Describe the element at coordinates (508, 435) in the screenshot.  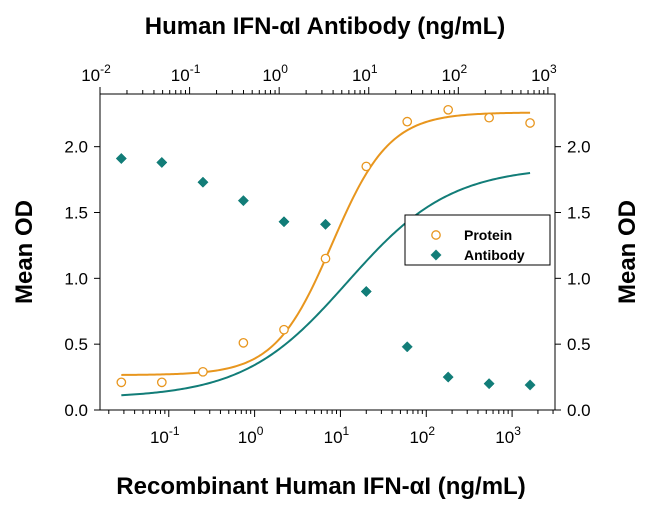
I see `x-tick-label-bottom: 10³` at that location.